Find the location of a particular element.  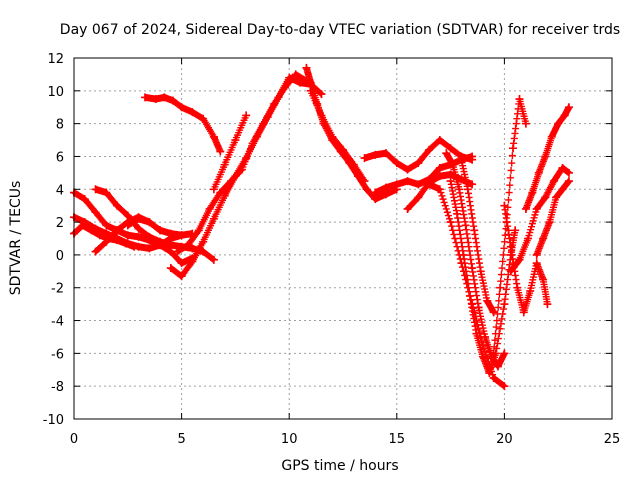

x-tick-label: 15 is located at coordinates (397, 439).